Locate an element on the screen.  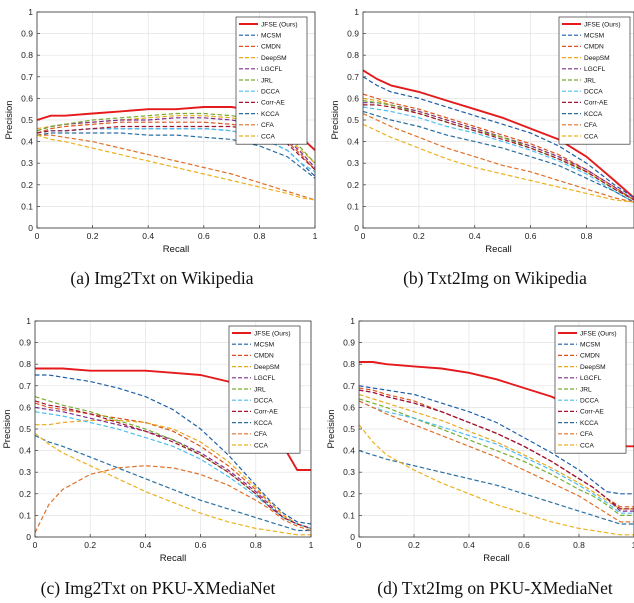
panel-caption: (b) Txt2Img on Wikipedia is located at coordinates (495, 278).